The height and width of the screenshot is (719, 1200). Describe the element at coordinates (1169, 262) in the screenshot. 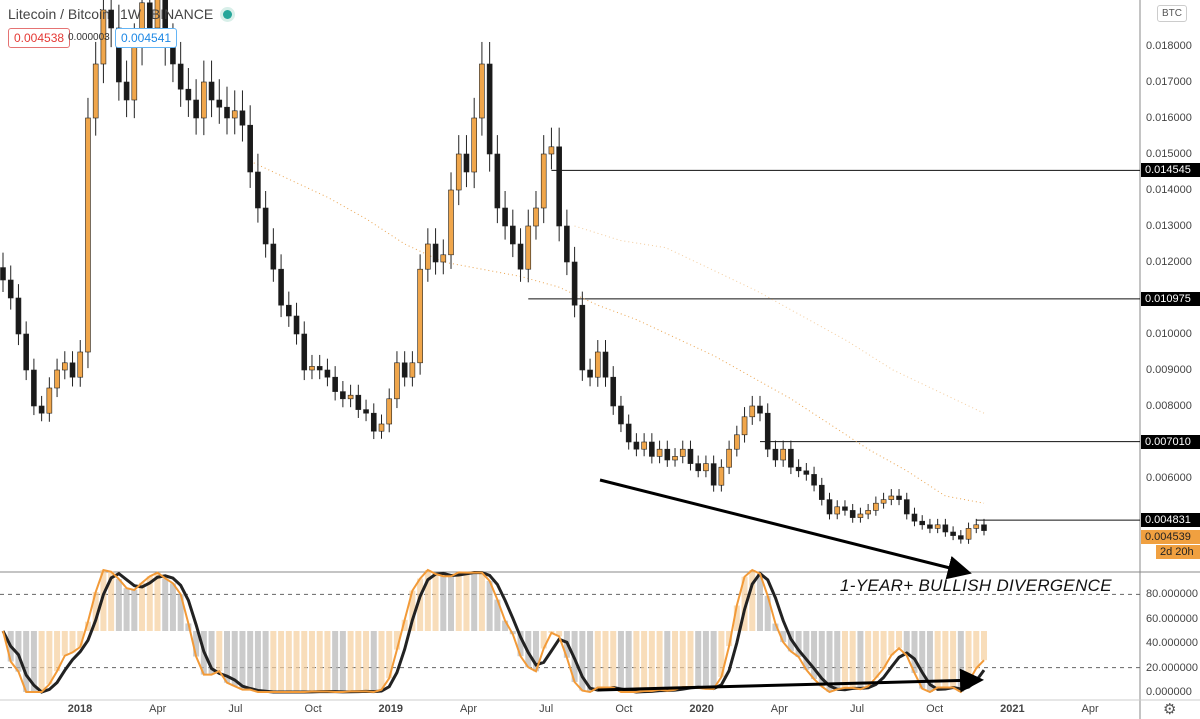

I see `price-axis-label: 0.012000` at that location.